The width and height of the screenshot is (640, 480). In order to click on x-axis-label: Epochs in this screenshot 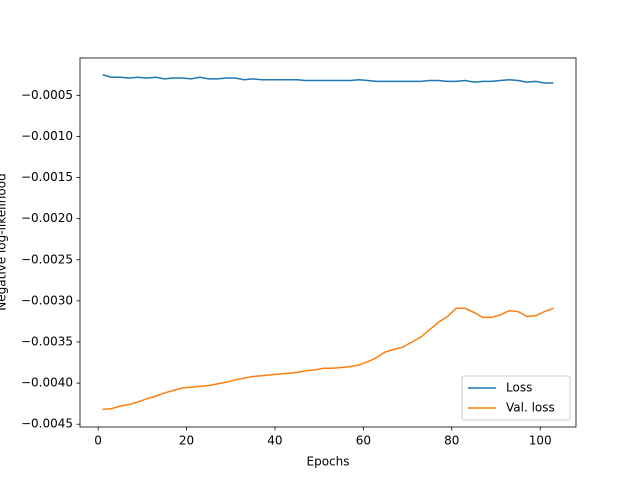, I will do `click(328, 462)`.